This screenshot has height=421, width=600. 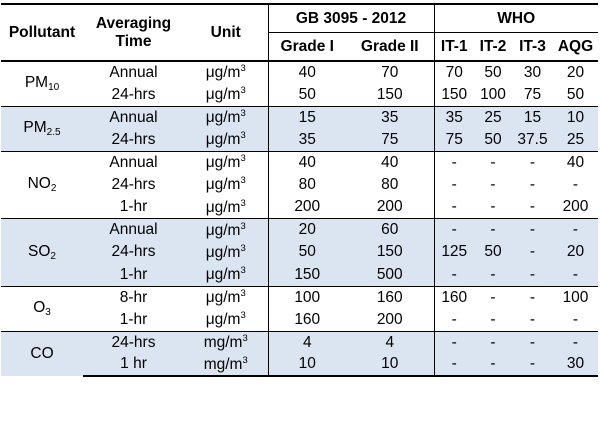 I want to click on it-1-cell: 75, so click(x=453, y=139).